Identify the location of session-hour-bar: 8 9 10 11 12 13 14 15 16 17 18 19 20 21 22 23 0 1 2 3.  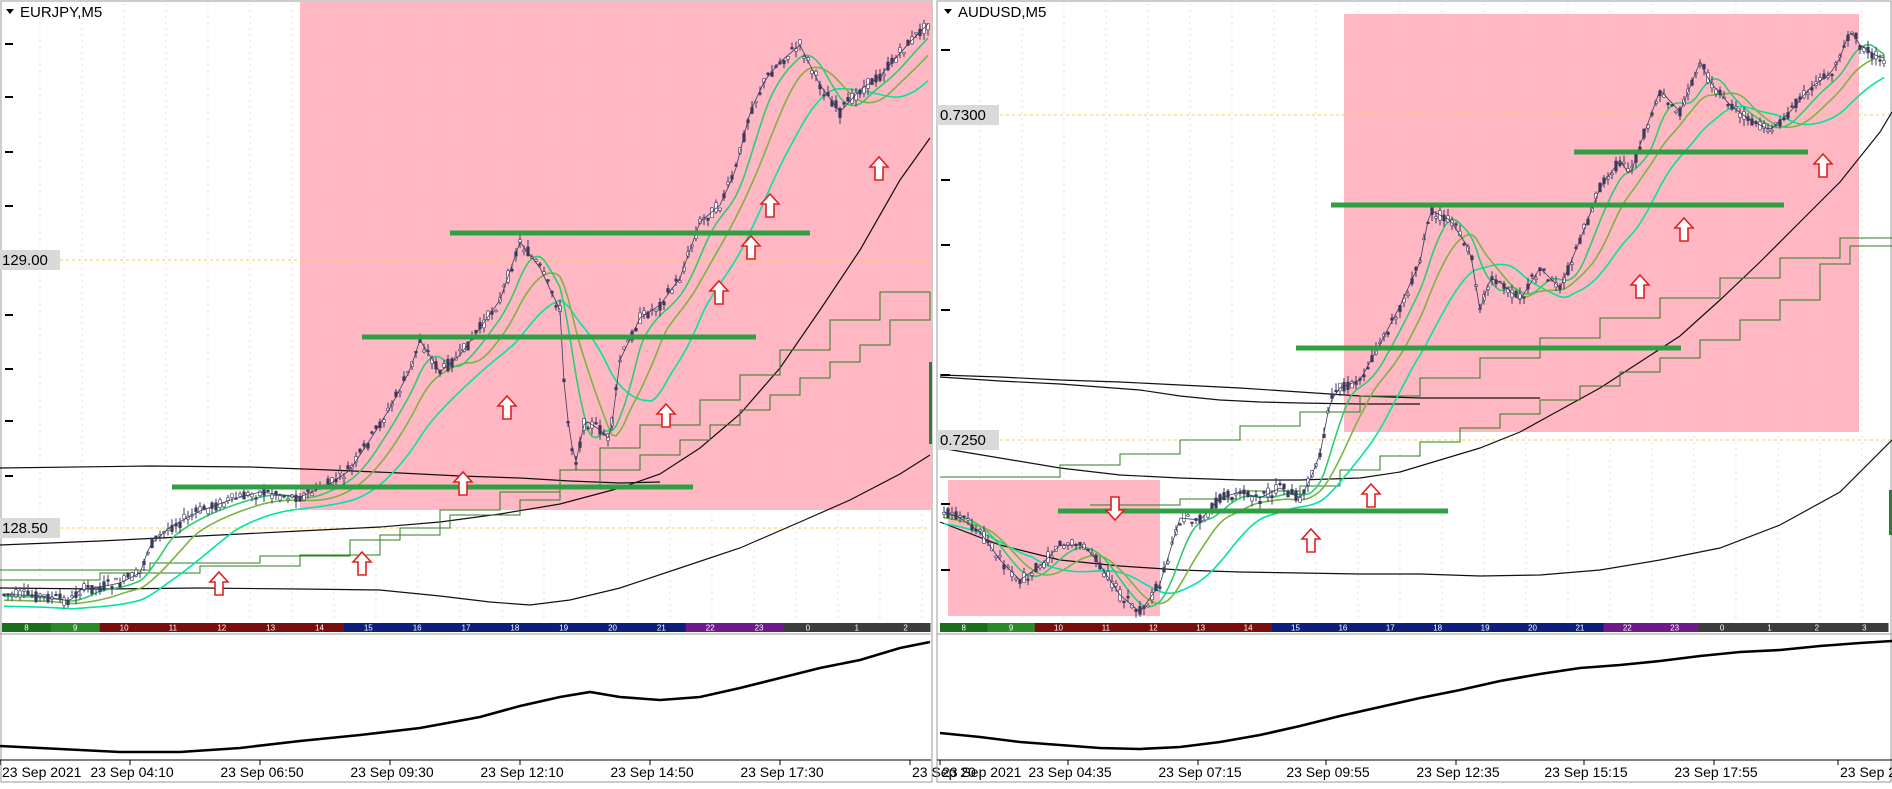
(1414, 628).